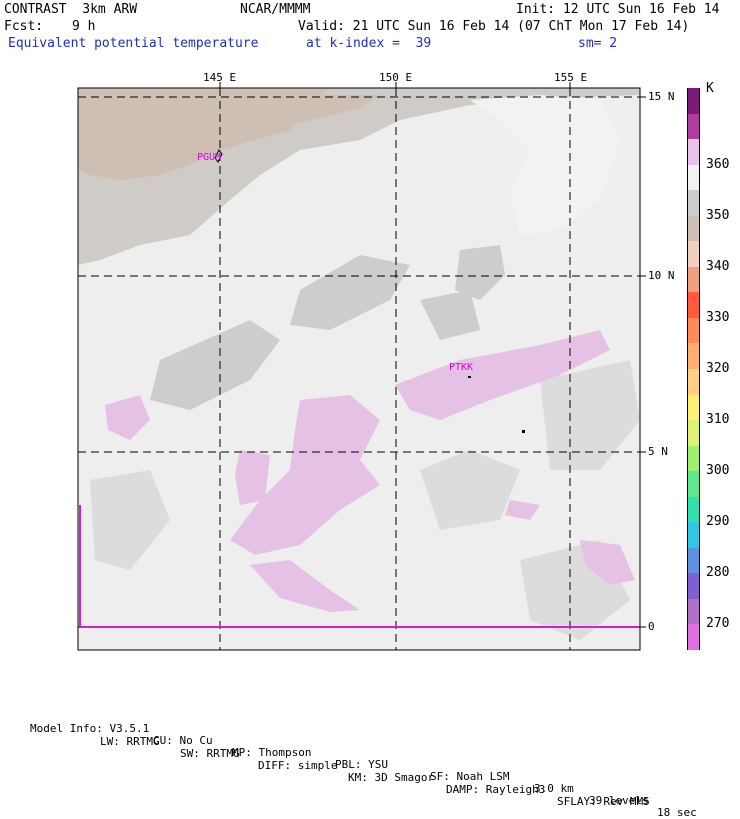 The image size is (740, 819). What do you see at coordinates (718, 164) in the screenshot?
I see `legend-label: 360` at bounding box center [718, 164].